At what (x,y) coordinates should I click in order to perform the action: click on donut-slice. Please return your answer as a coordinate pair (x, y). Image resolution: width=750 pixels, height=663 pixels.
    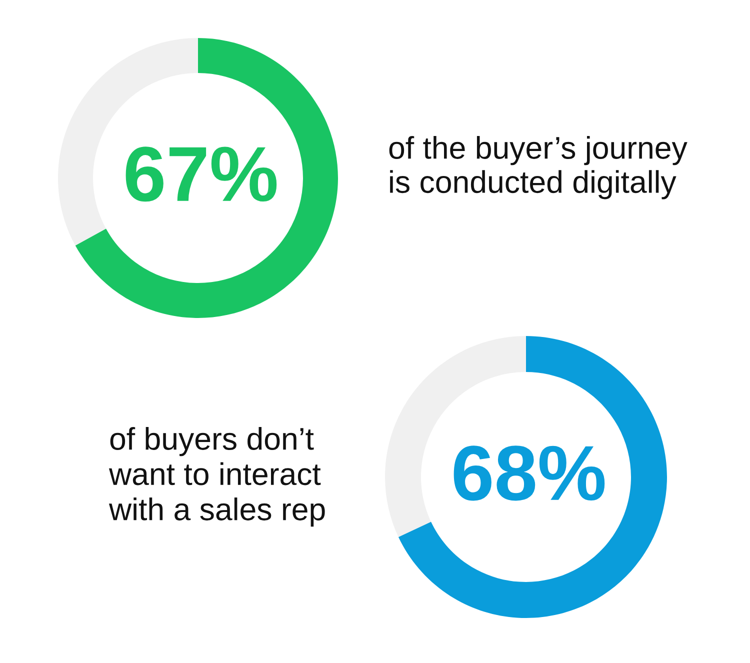
    Looking at the image, I should click on (206, 178).